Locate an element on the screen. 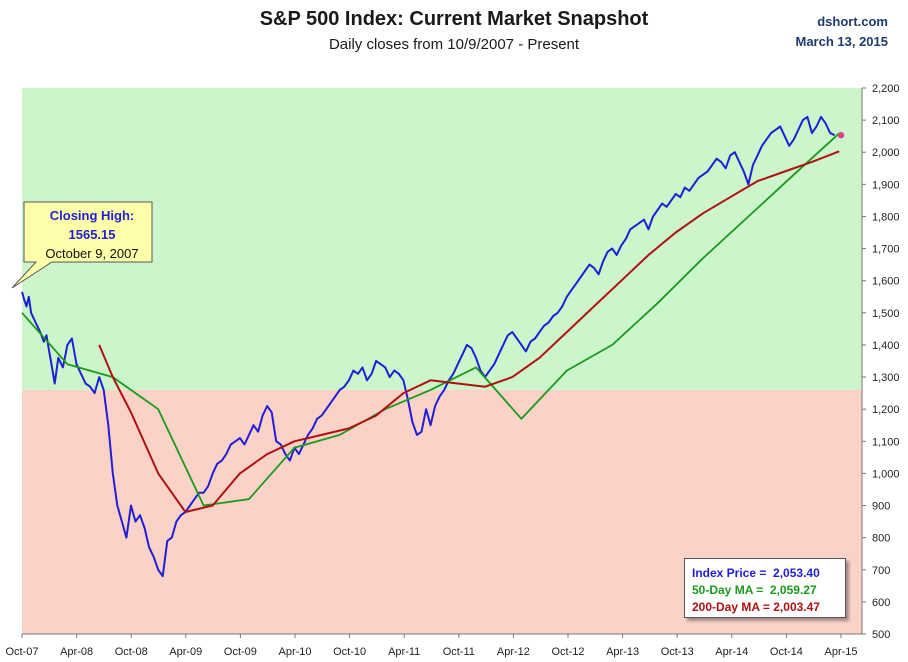 The height and width of the screenshot is (662, 908). x-tick-label: Apr-11 is located at coordinates (404, 652).